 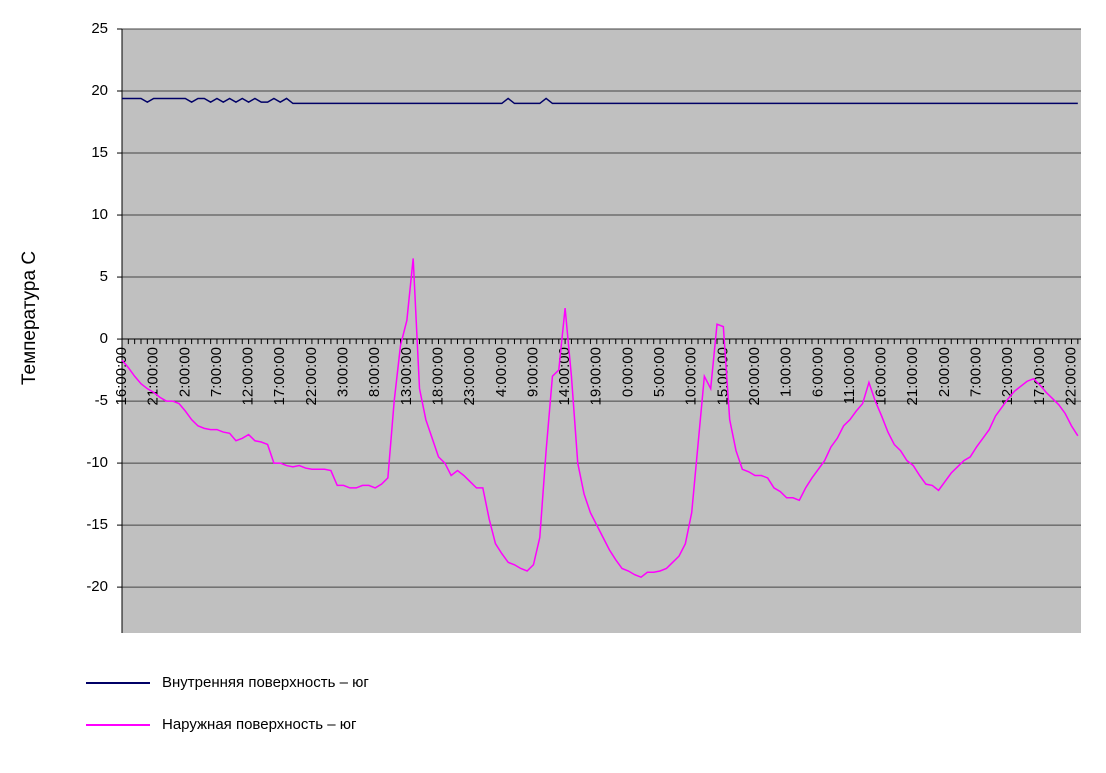 I want to click on x-tick-label: 6:00:00, so click(x=817, y=372).